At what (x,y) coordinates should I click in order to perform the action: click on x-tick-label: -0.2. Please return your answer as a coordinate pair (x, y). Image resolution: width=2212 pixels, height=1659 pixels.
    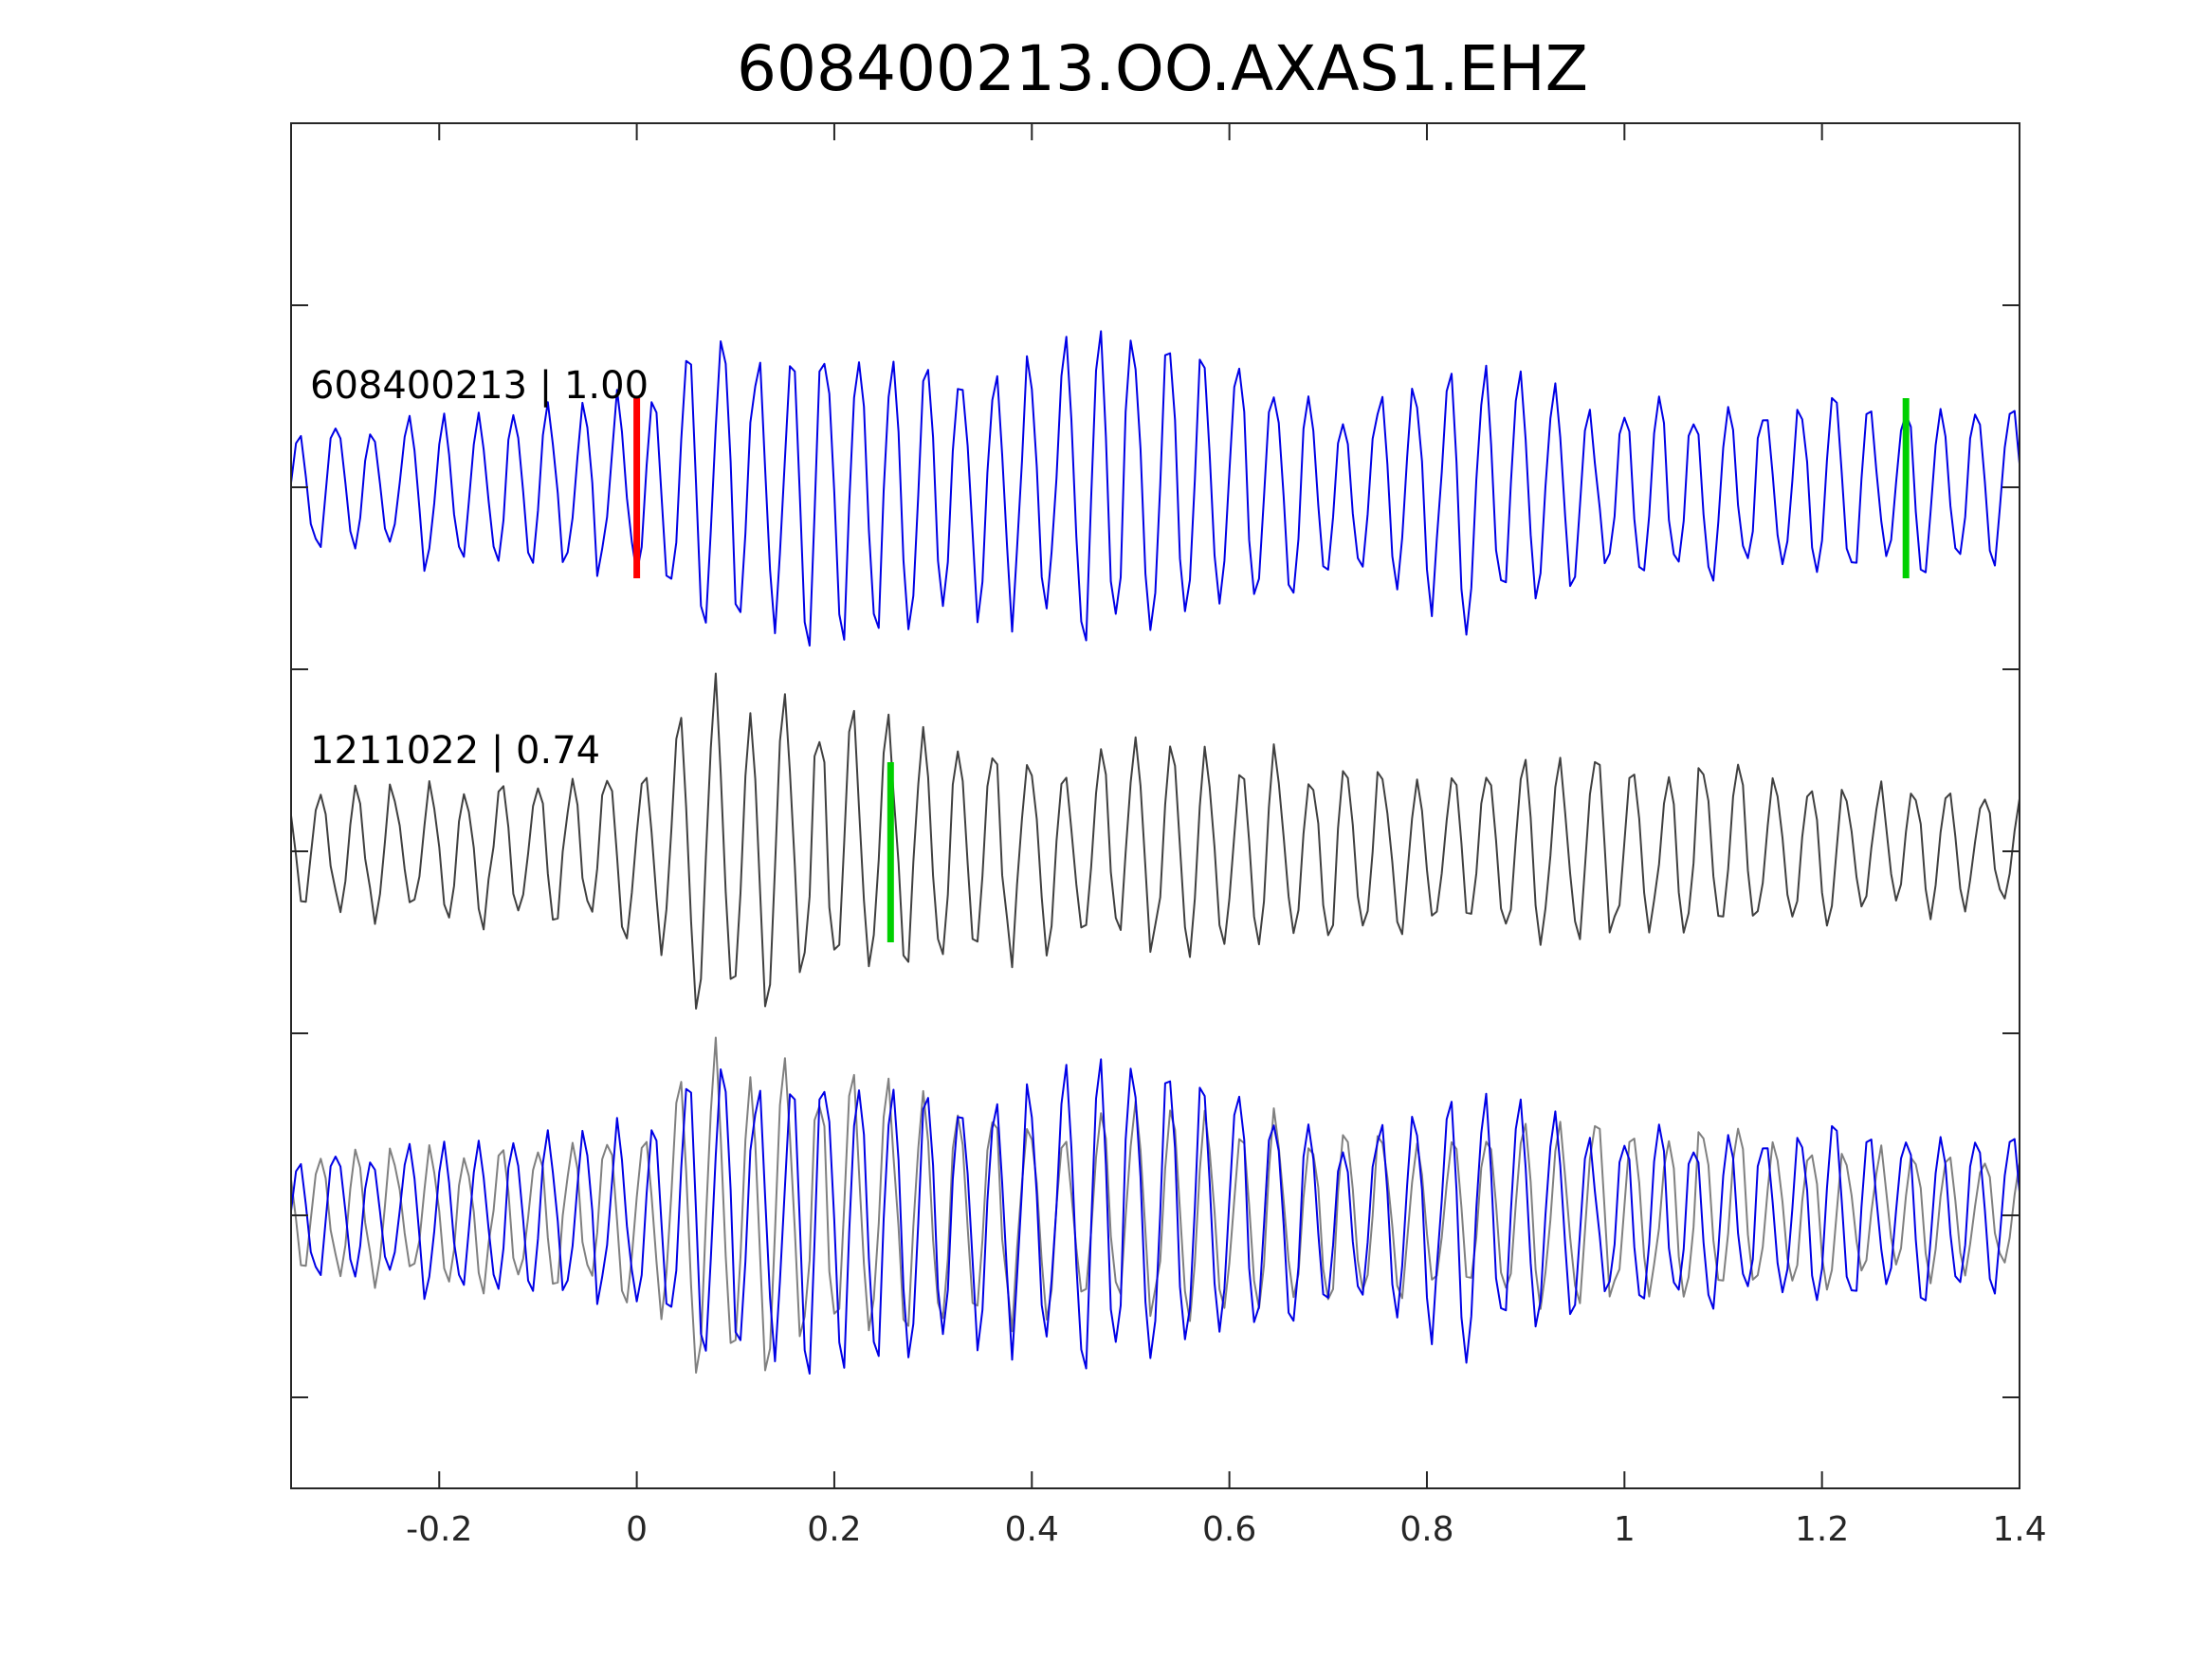
    Looking at the image, I should click on (439, 1529).